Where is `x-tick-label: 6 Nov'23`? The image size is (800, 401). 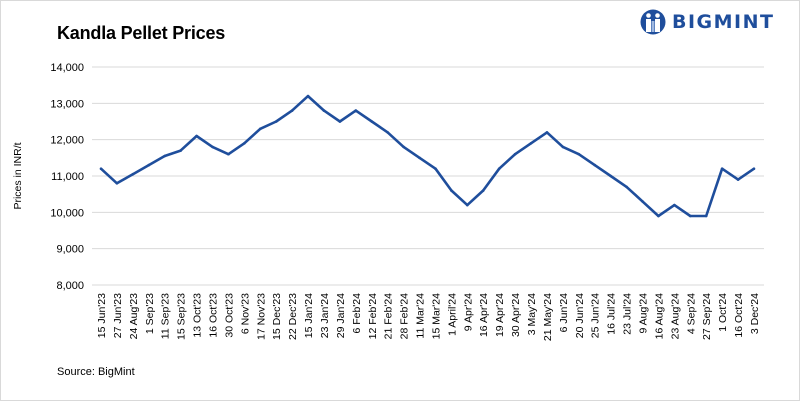
x-tick-label: 6 Nov'23 is located at coordinates (245, 313).